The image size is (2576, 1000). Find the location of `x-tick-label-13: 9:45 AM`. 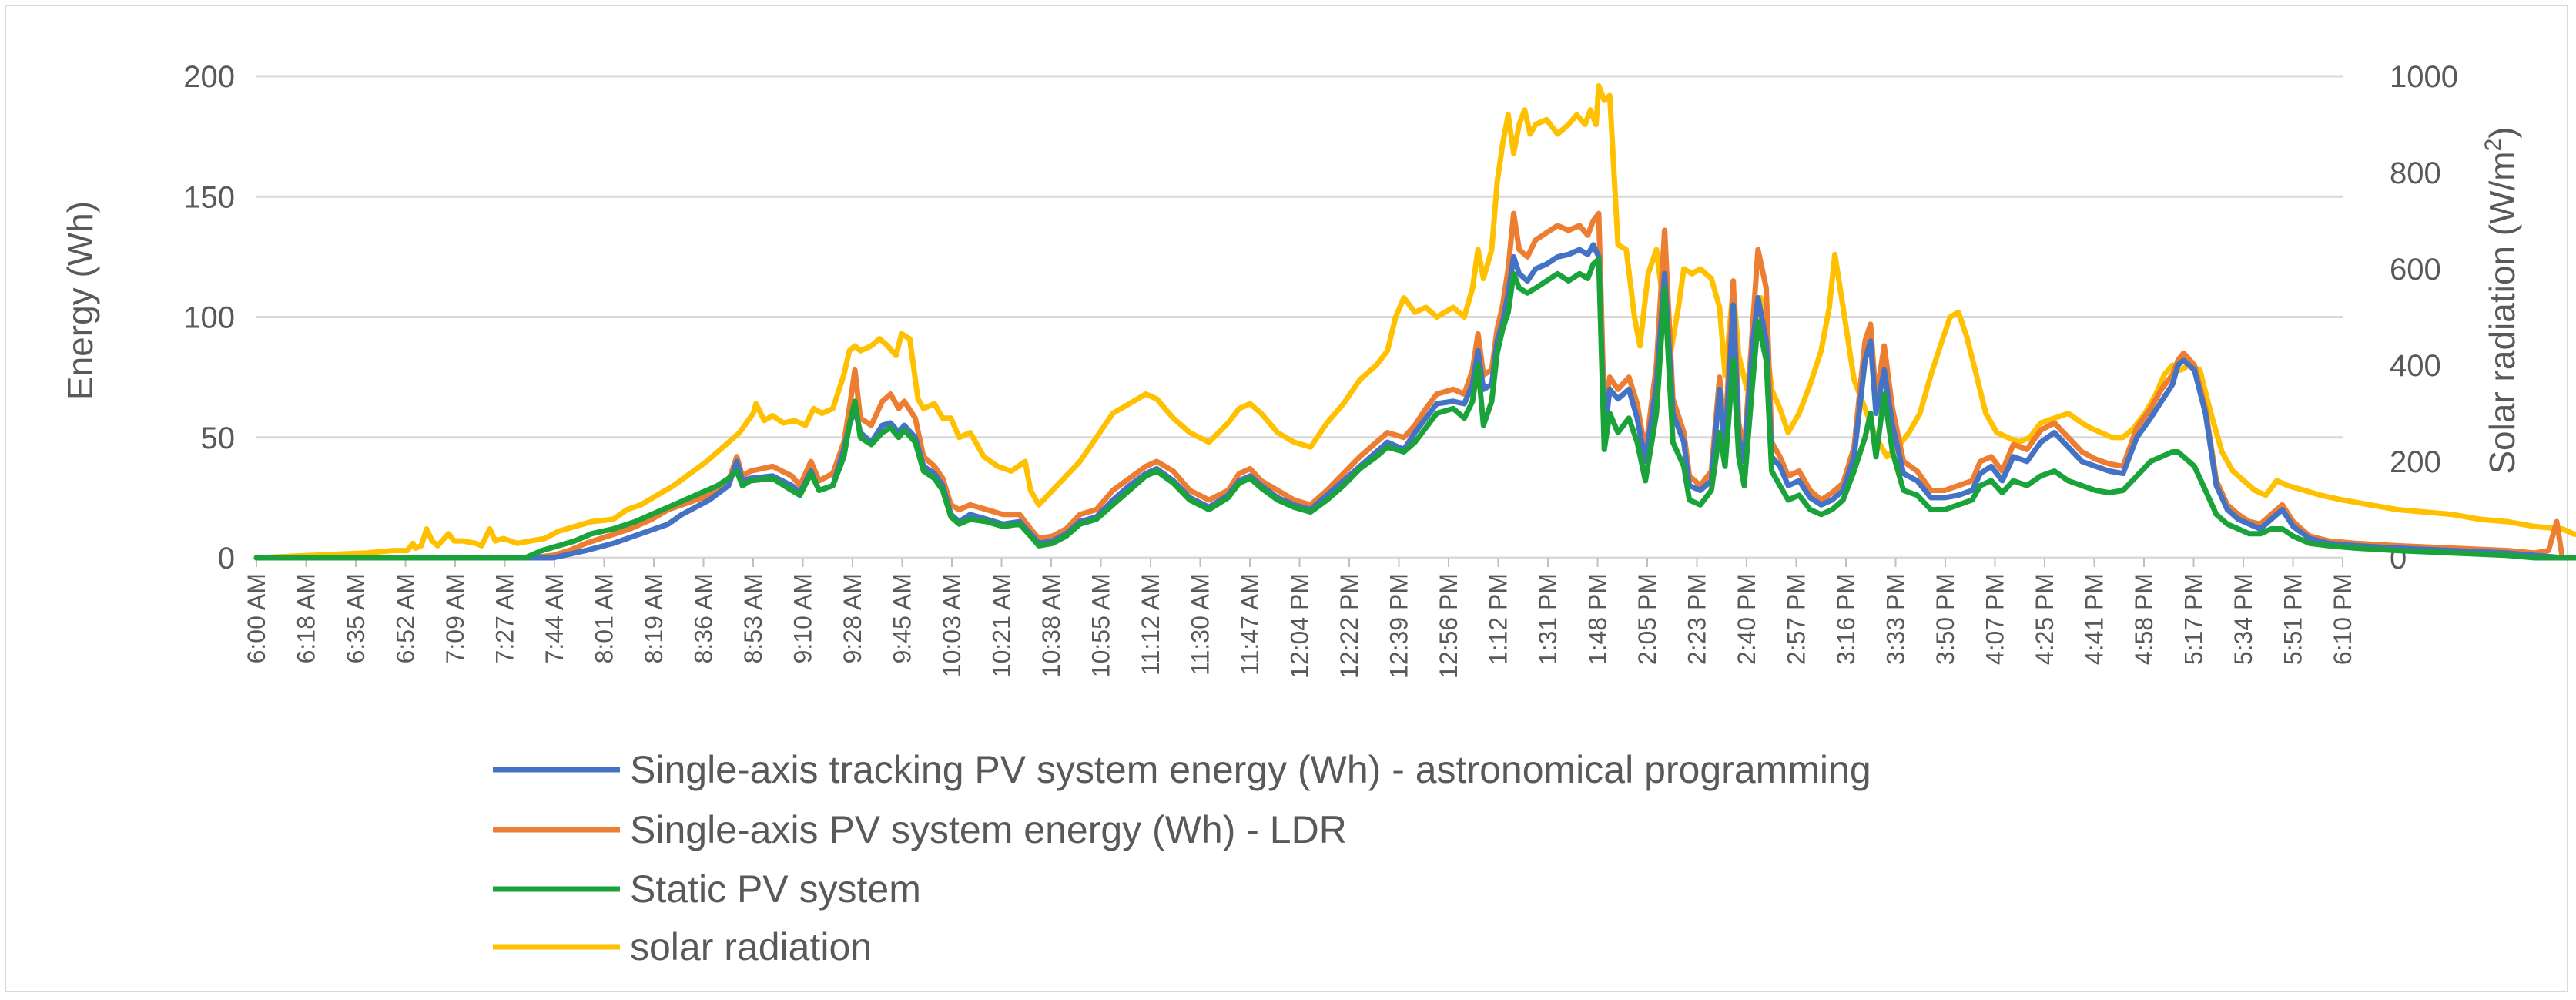

x-tick-label-13: 9:45 AM is located at coordinates (902, 618).